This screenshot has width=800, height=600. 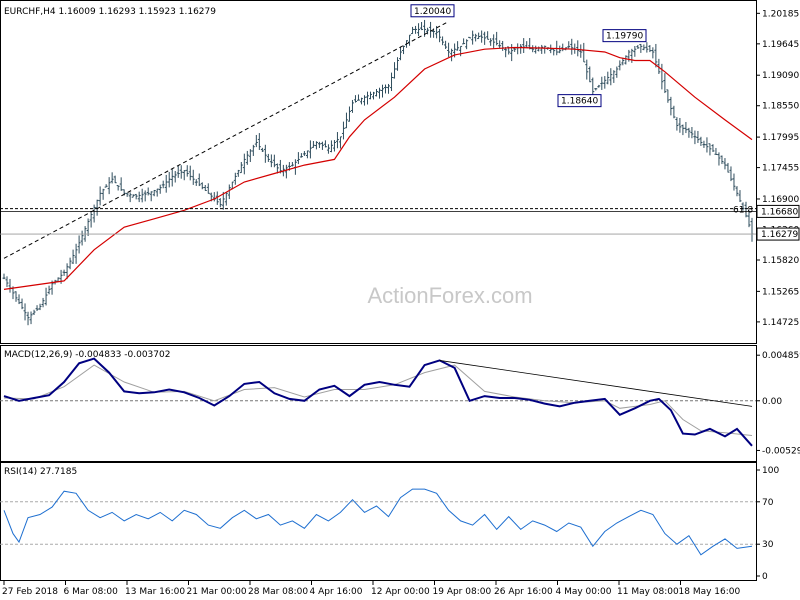 I want to click on rsi-axis-label: 0, so click(x=765, y=577).